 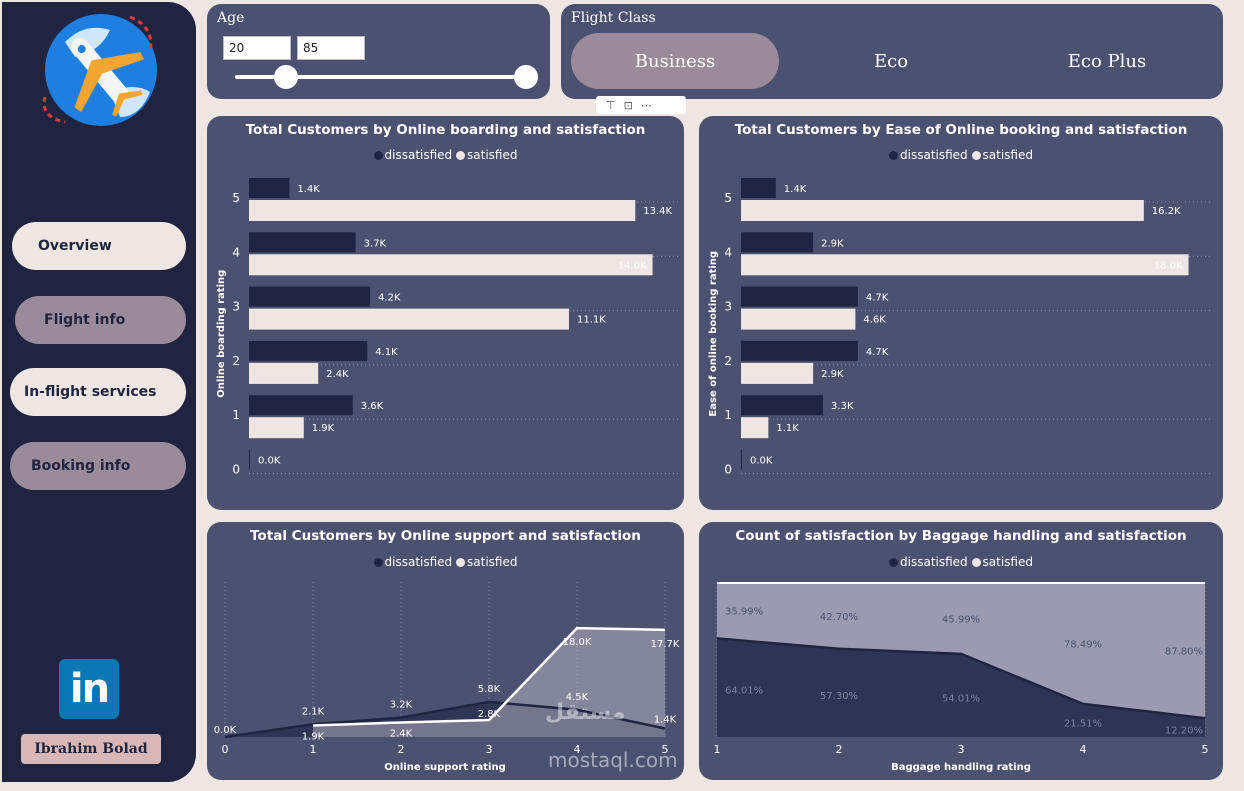 What do you see at coordinates (961, 767) in the screenshot?
I see `x-axis-title: Baggage handling rating` at bounding box center [961, 767].